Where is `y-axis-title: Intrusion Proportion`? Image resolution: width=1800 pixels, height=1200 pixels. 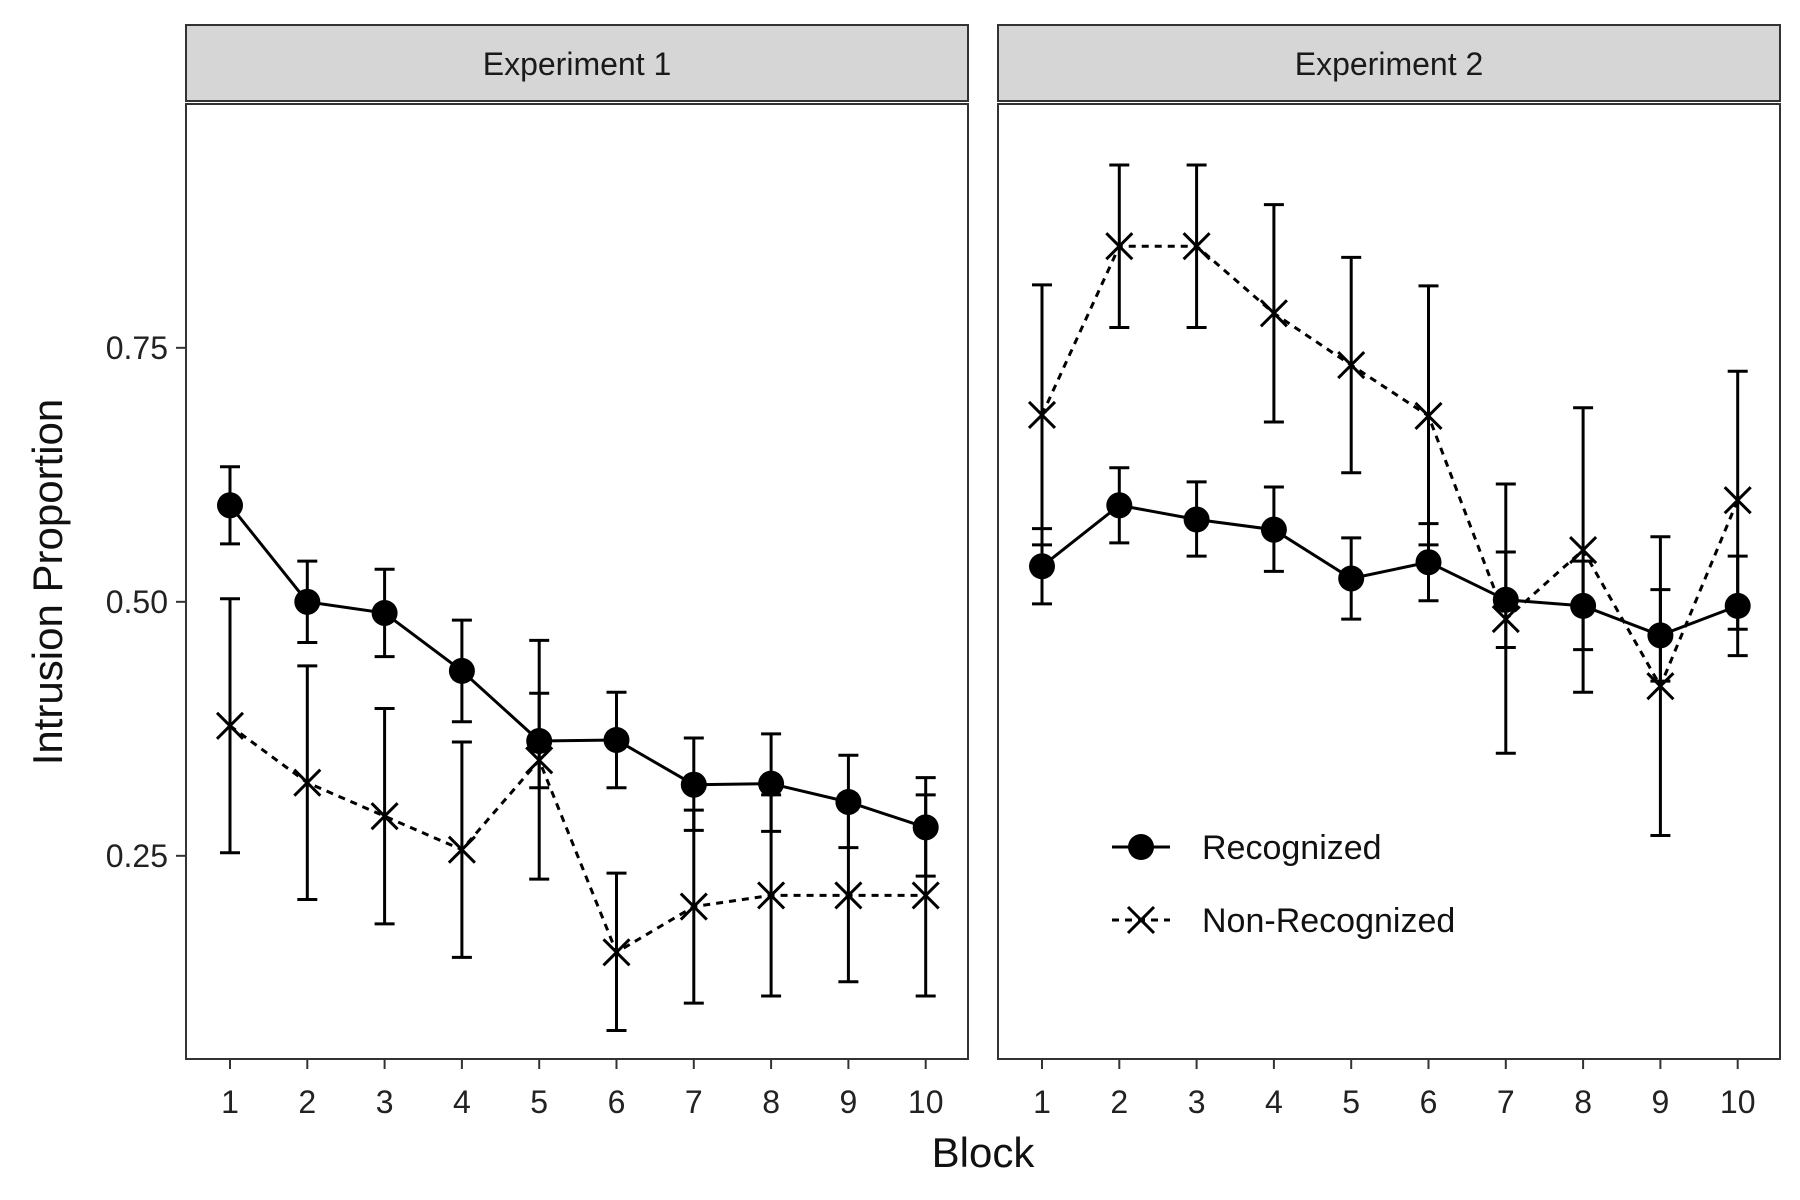 y-axis-title: Intrusion Proportion is located at coordinates (47, 582).